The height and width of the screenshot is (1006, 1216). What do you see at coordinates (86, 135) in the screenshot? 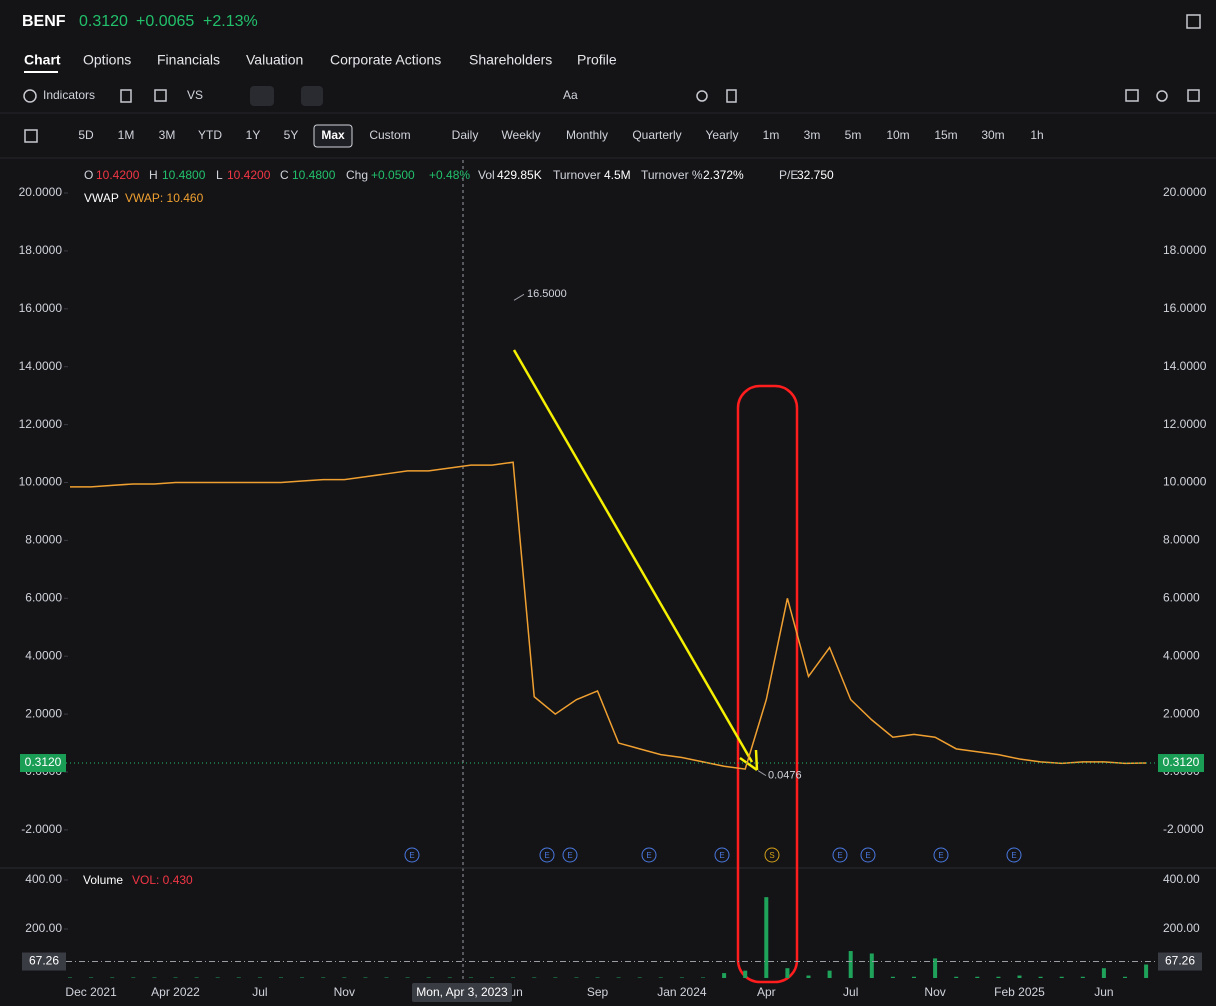
I see `range-button: 5D` at bounding box center [86, 135].